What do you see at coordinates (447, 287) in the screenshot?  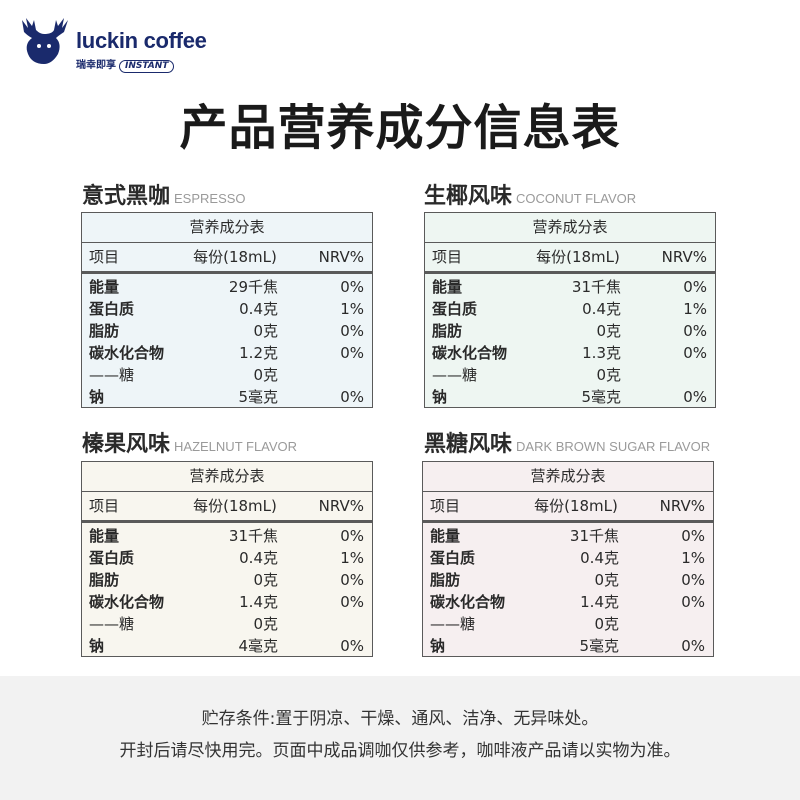 I see `nutrient-name: 能量` at bounding box center [447, 287].